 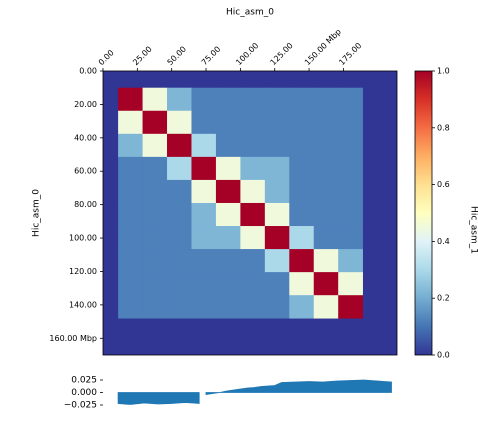 I want to click on y-tick-label: 100.00, so click(x=83, y=238).